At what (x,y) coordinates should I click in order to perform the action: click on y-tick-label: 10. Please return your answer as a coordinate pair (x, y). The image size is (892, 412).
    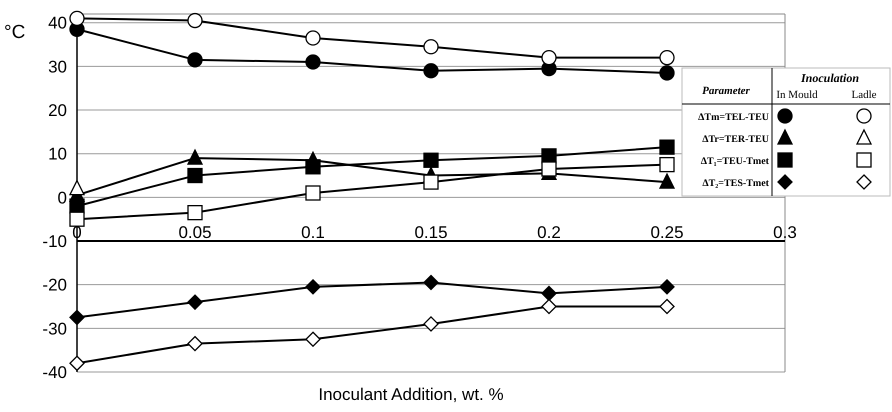
    Looking at the image, I should click on (57, 154).